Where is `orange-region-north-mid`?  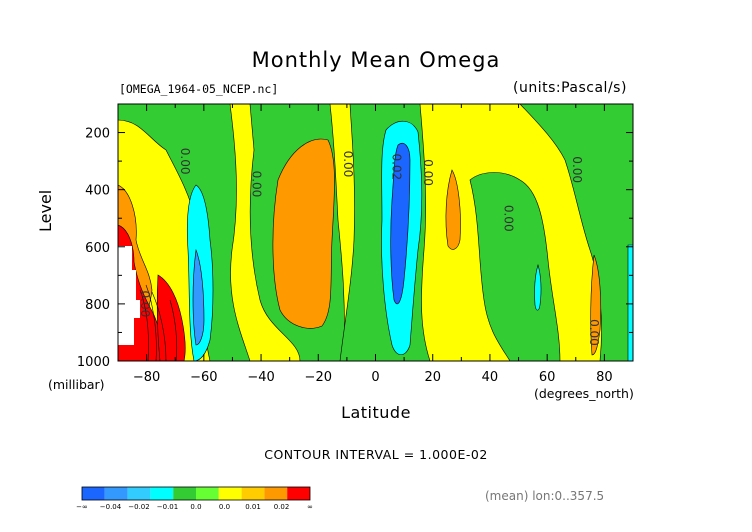 orange-region-north-mid is located at coordinates (596, 305).